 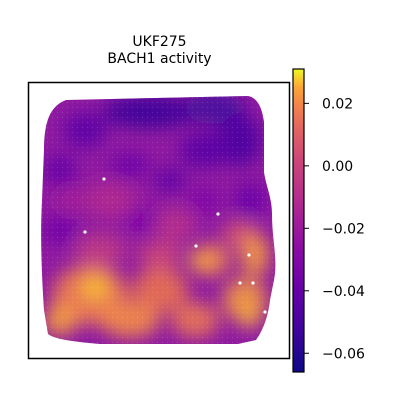 I want to click on colorbar-tick-label: −0.02, so click(x=343, y=229).